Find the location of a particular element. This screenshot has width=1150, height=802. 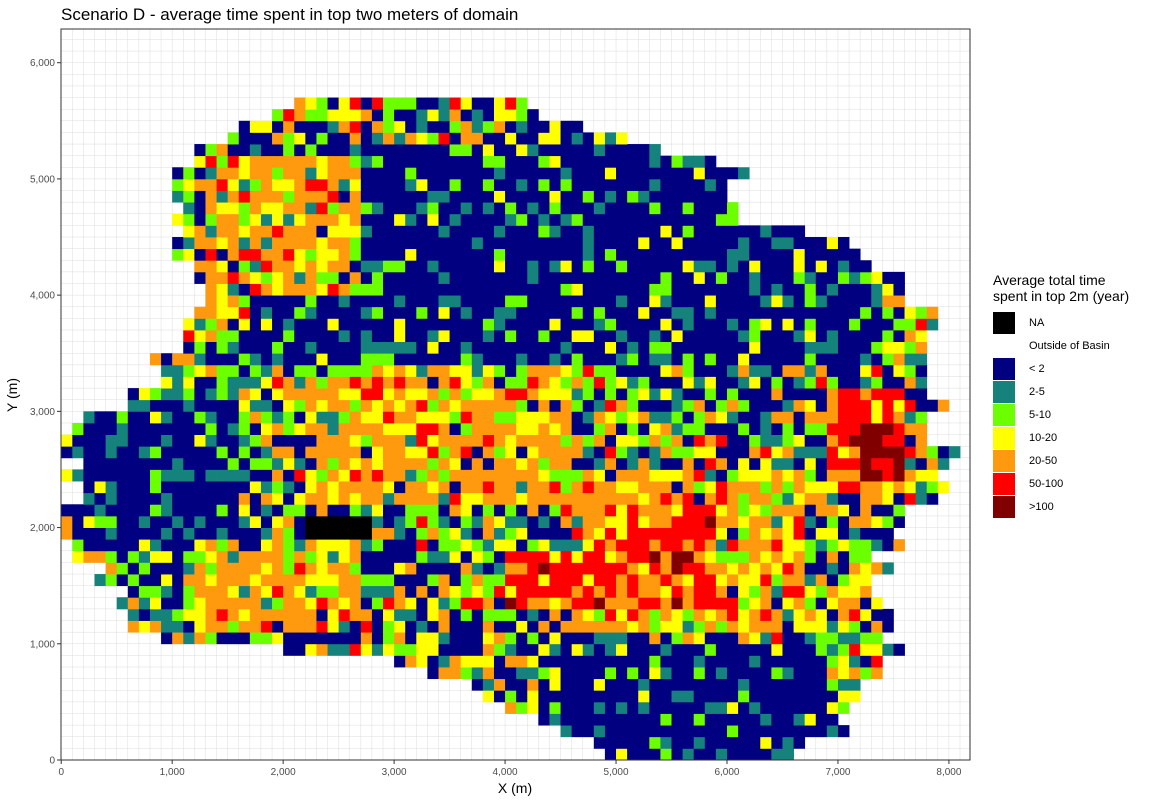

x-tick-label: 1,000 is located at coordinates (172, 772).